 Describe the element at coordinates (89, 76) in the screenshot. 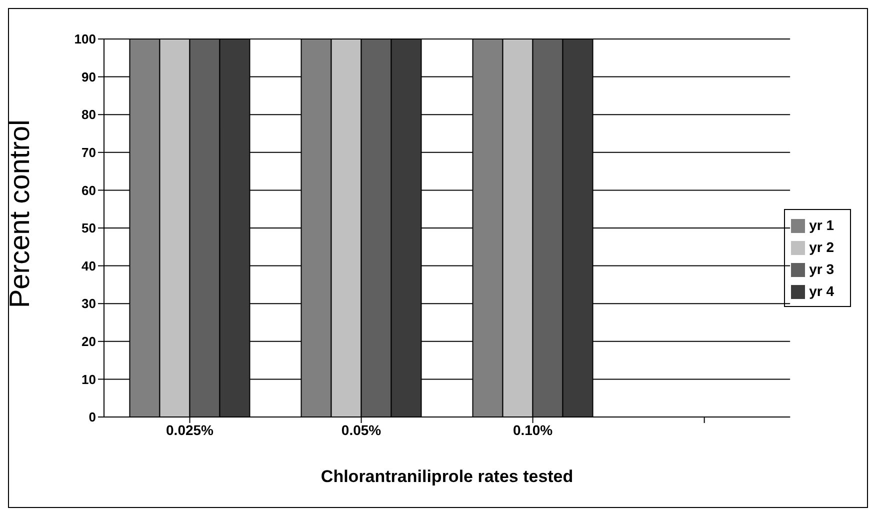

I see `y-tick-label: 90` at that location.